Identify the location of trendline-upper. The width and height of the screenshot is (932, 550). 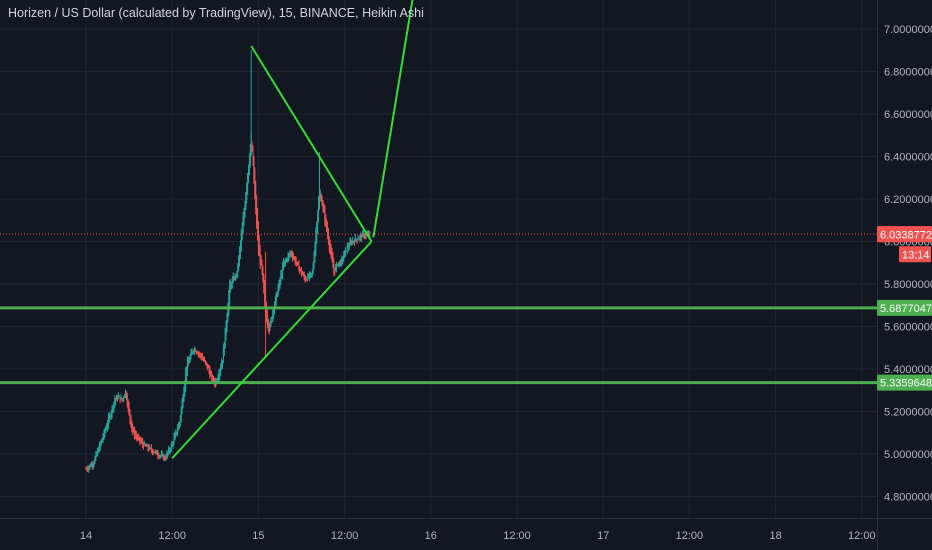
(311, 144).